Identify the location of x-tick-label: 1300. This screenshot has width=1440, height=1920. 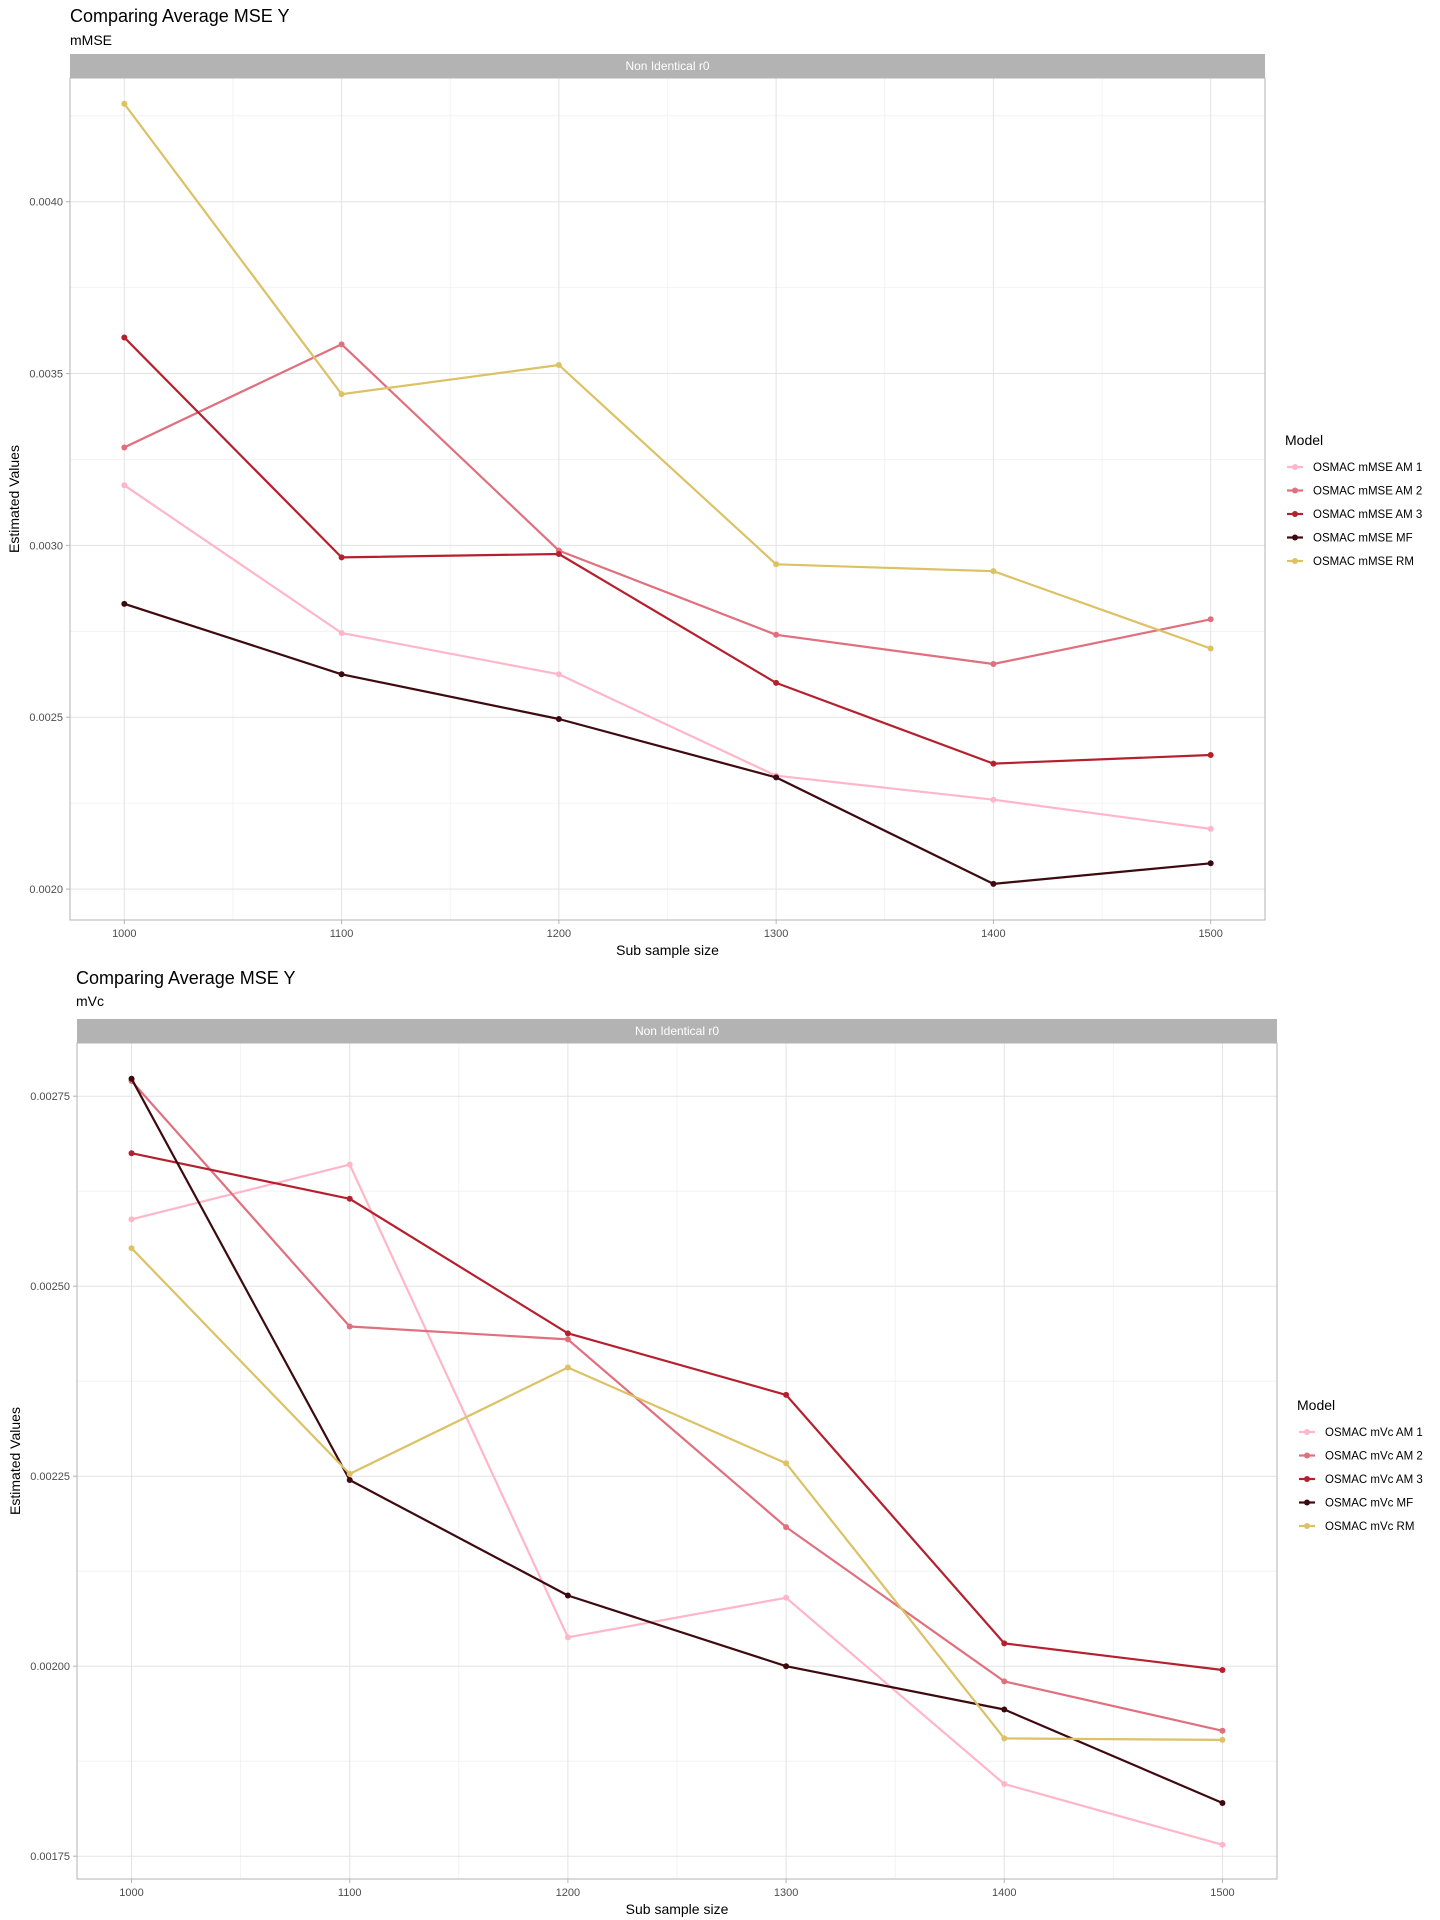
(786, 1893).